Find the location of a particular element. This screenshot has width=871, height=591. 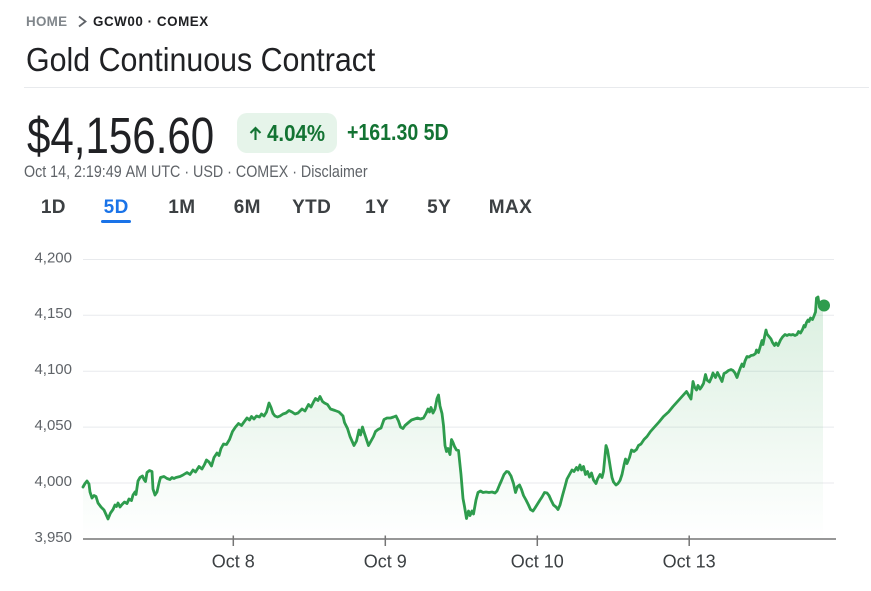

svg-text: Oct 9 is located at coordinates (385, 562).